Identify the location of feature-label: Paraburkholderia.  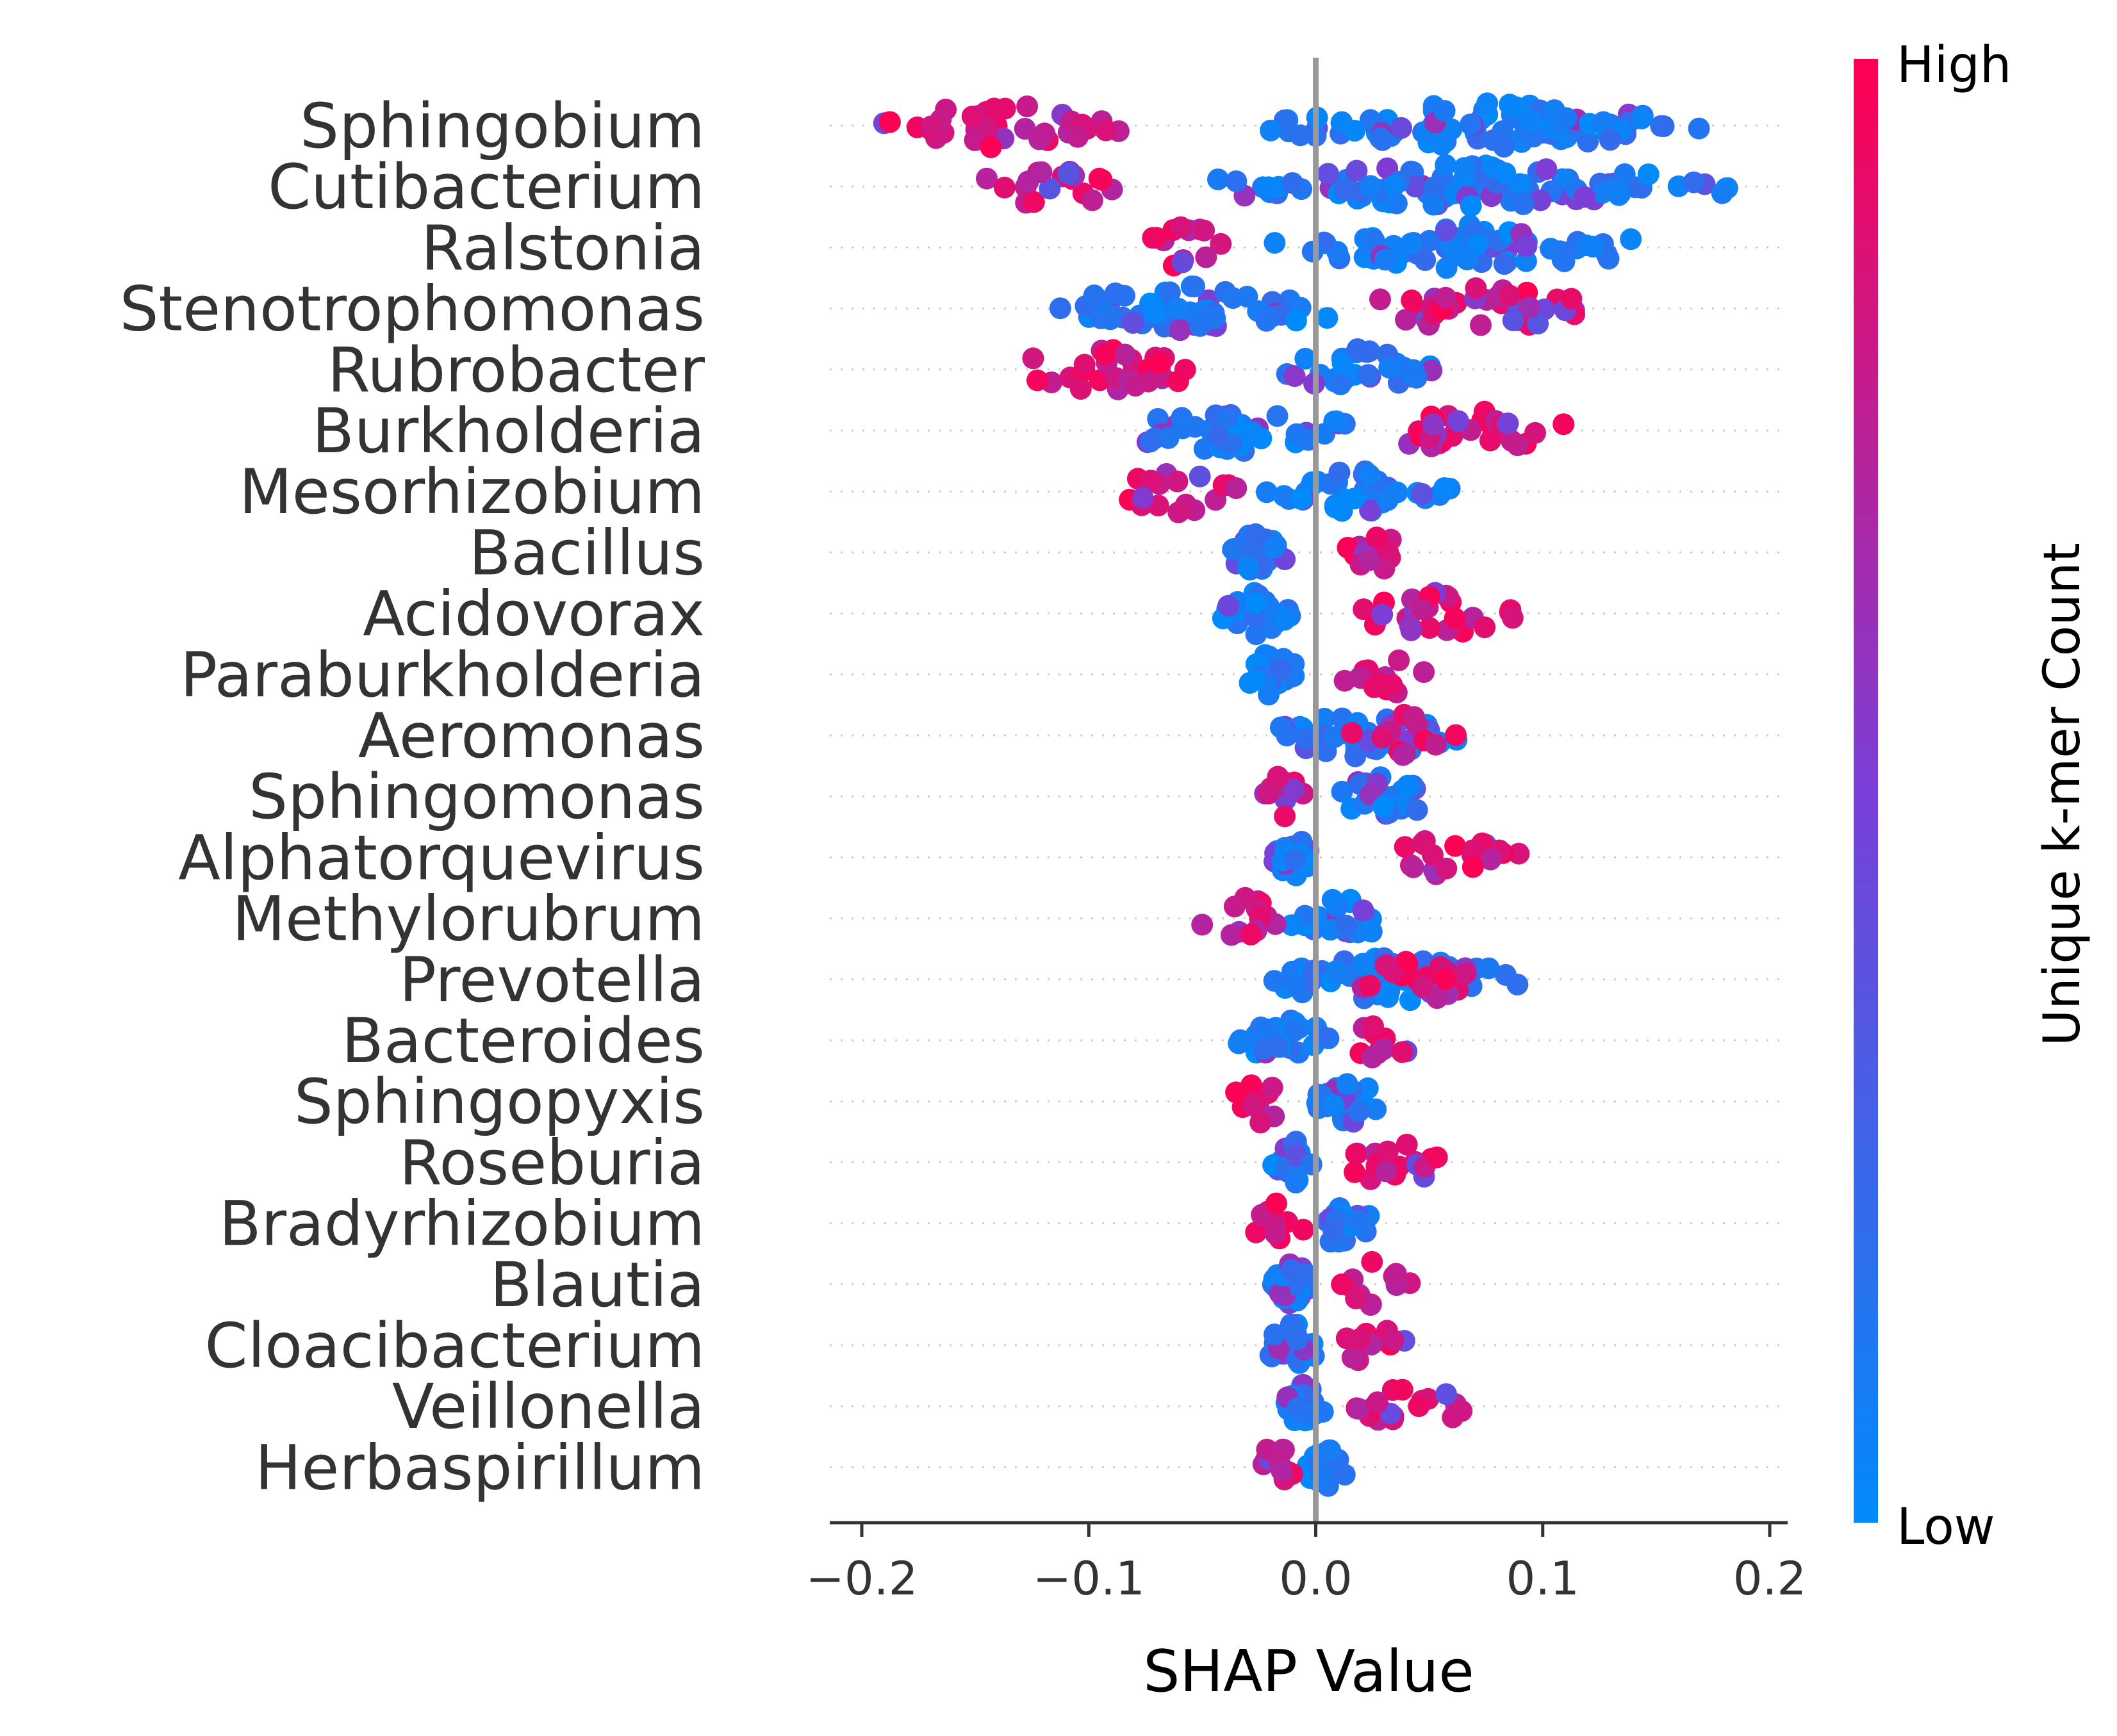
(443, 675).